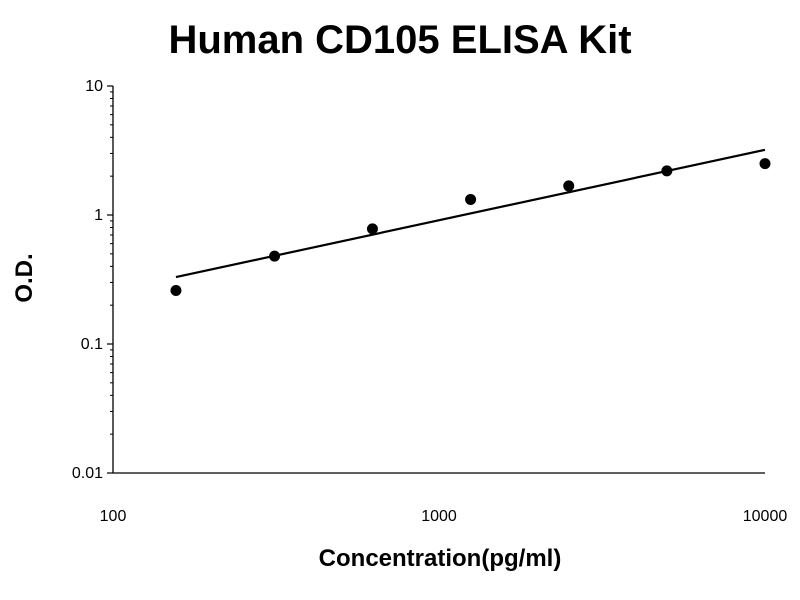 This screenshot has height=600, width=800. What do you see at coordinates (439, 516) in the screenshot?
I see `x-tick-label: 1000` at bounding box center [439, 516].